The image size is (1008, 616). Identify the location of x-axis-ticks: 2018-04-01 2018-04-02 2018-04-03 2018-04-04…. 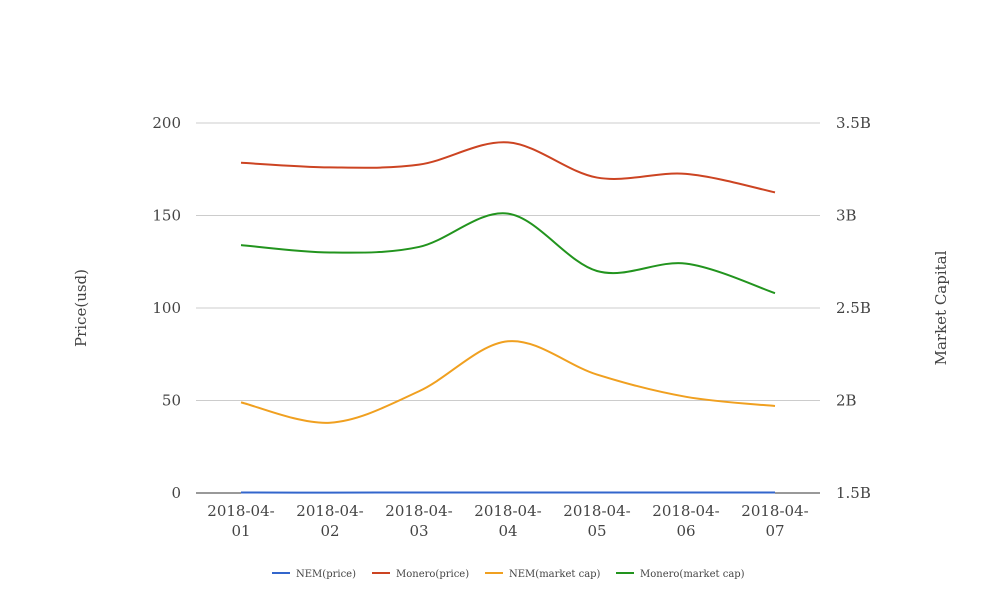
(507, 521).